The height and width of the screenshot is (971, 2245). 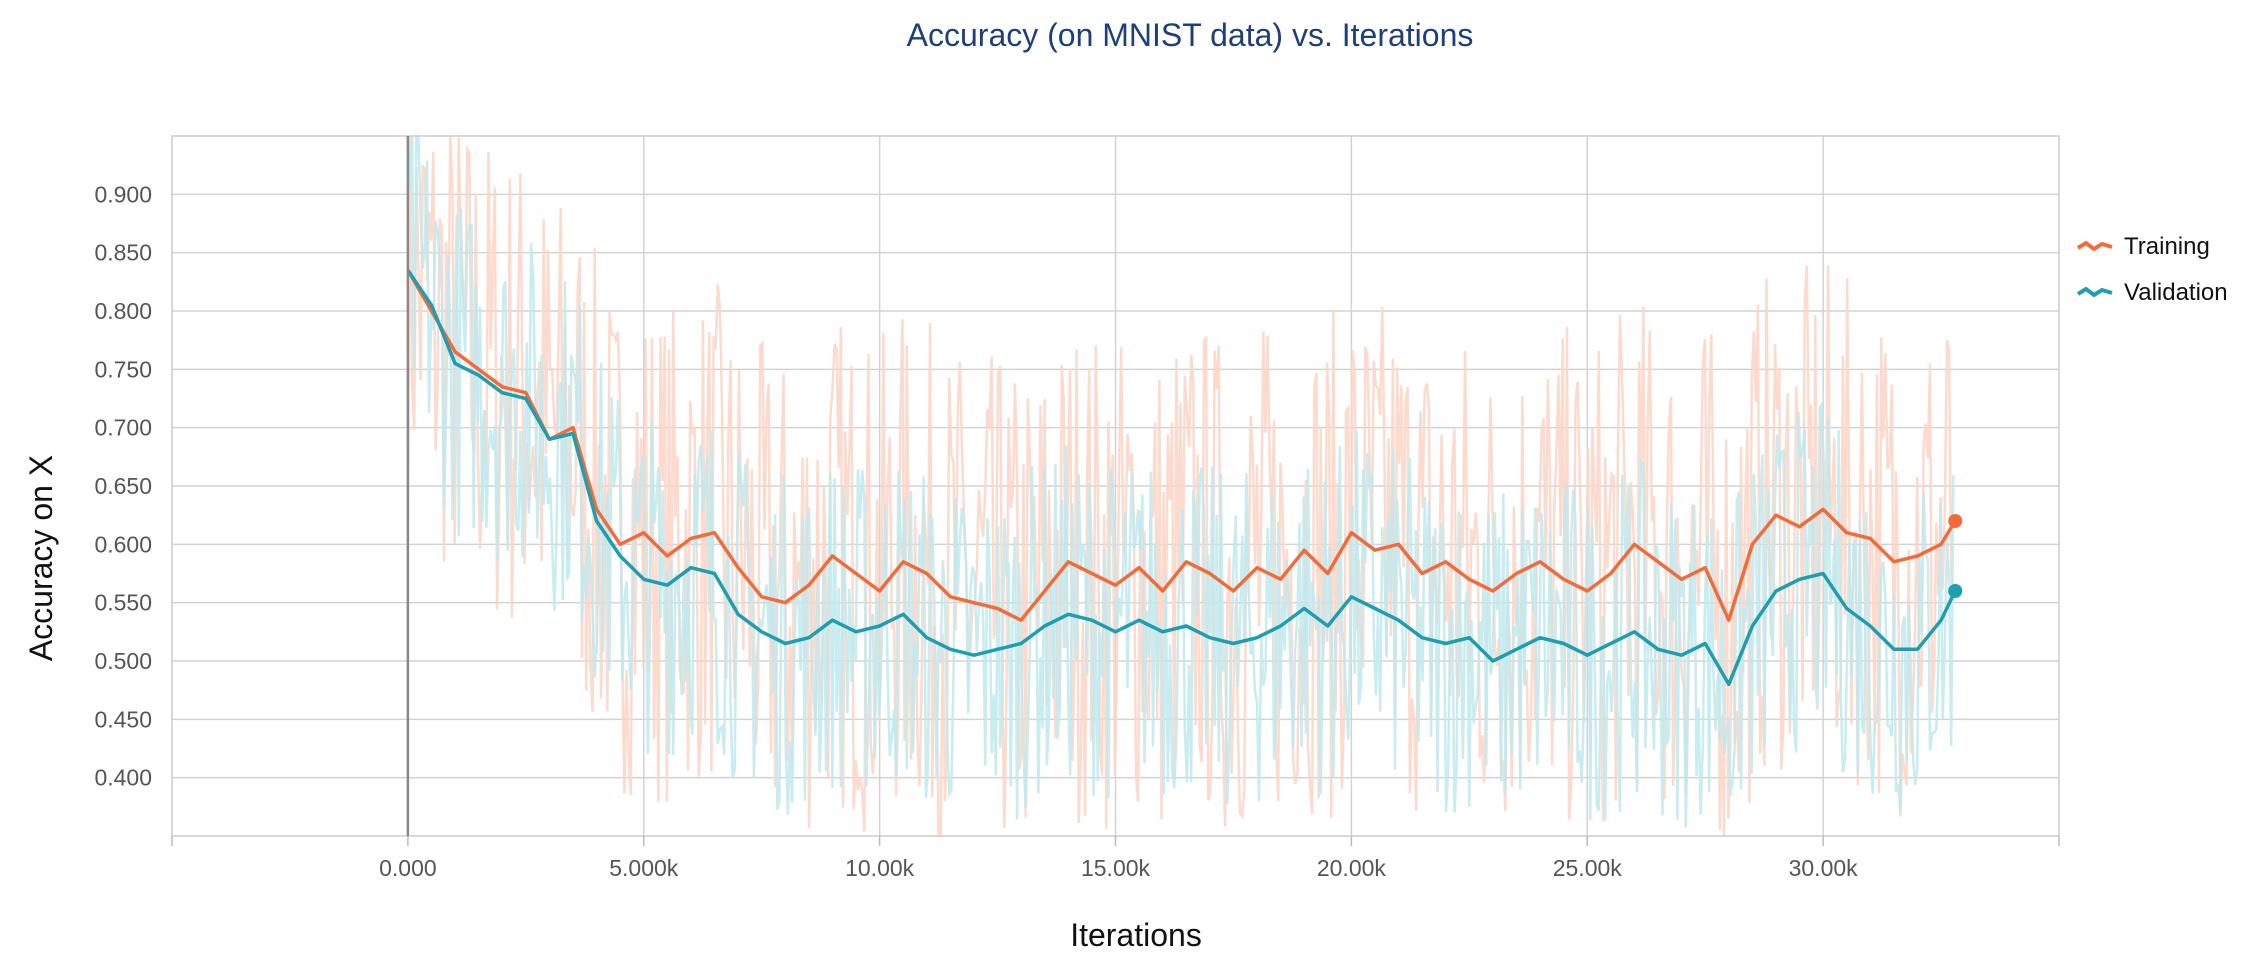 I want to click on x-tick-label: 30.00k, so click(x=1824, y=868).